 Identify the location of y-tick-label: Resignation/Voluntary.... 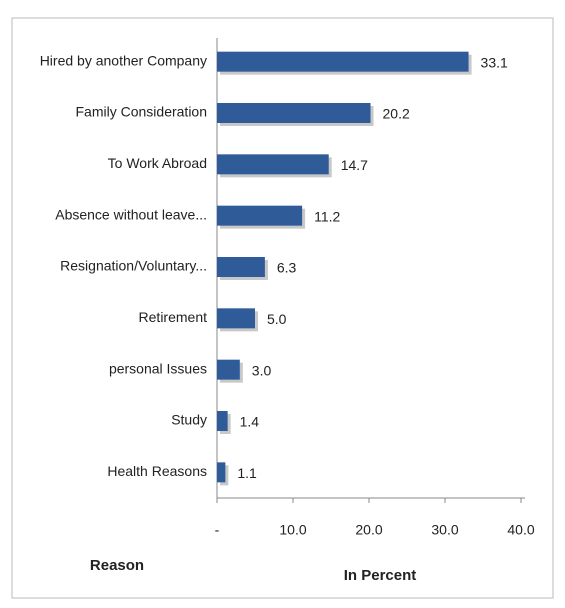
(133, 266).